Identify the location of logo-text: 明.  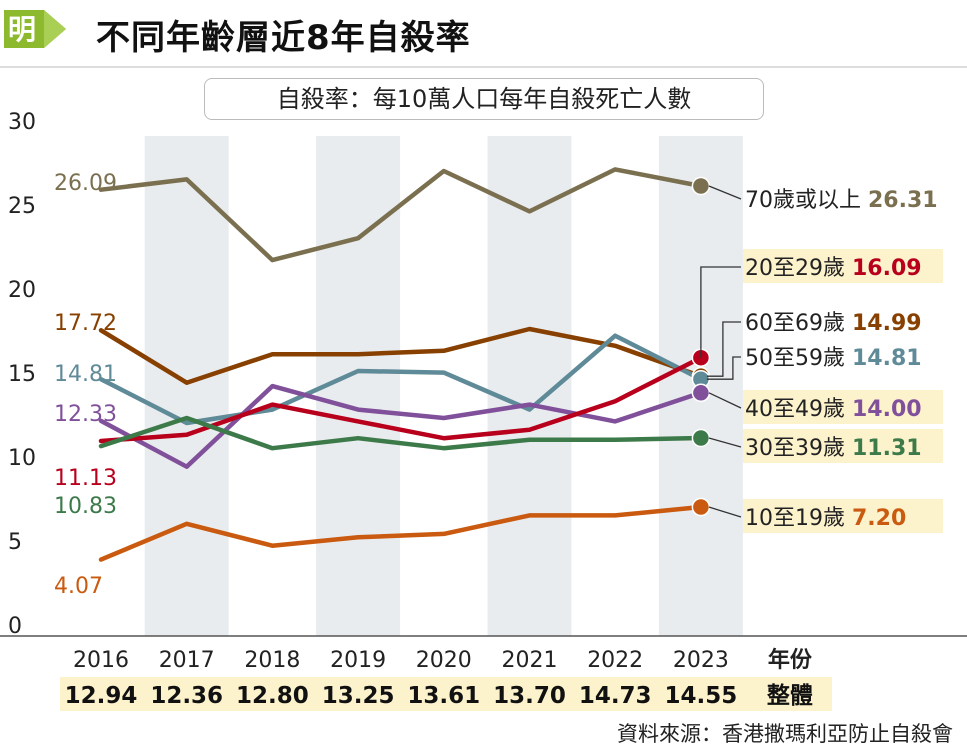
(22, 29).